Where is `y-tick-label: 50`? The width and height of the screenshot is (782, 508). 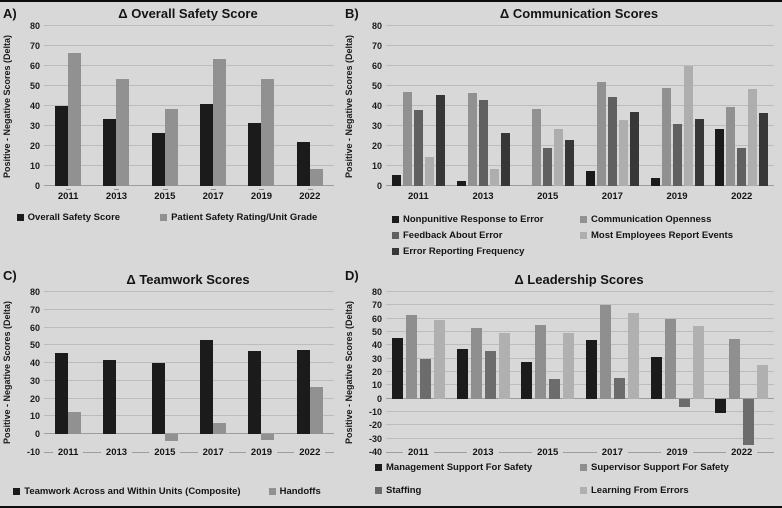 y-tick-label: 50 is located at coordinates (376, 332).